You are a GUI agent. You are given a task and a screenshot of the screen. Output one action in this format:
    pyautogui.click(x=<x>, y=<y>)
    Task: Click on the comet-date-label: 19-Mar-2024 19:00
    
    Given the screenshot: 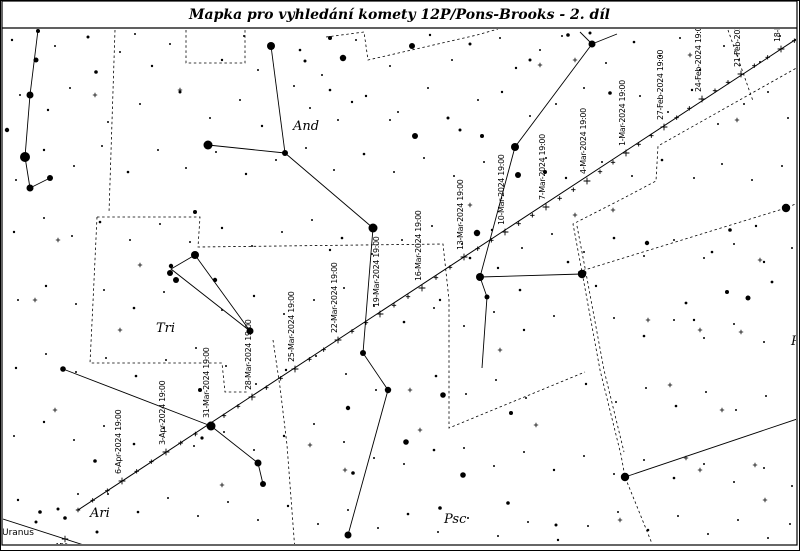 What is the action you would take?
    pyautogui.click(x=376, y=271)
    